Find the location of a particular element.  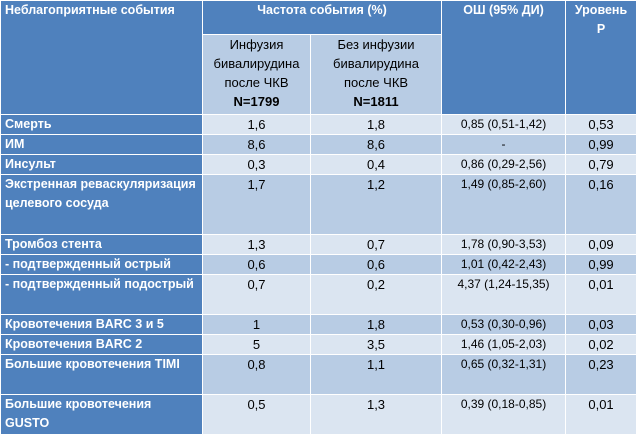

row-infusion-value: 8,6 is located at coordinates (256, 144).